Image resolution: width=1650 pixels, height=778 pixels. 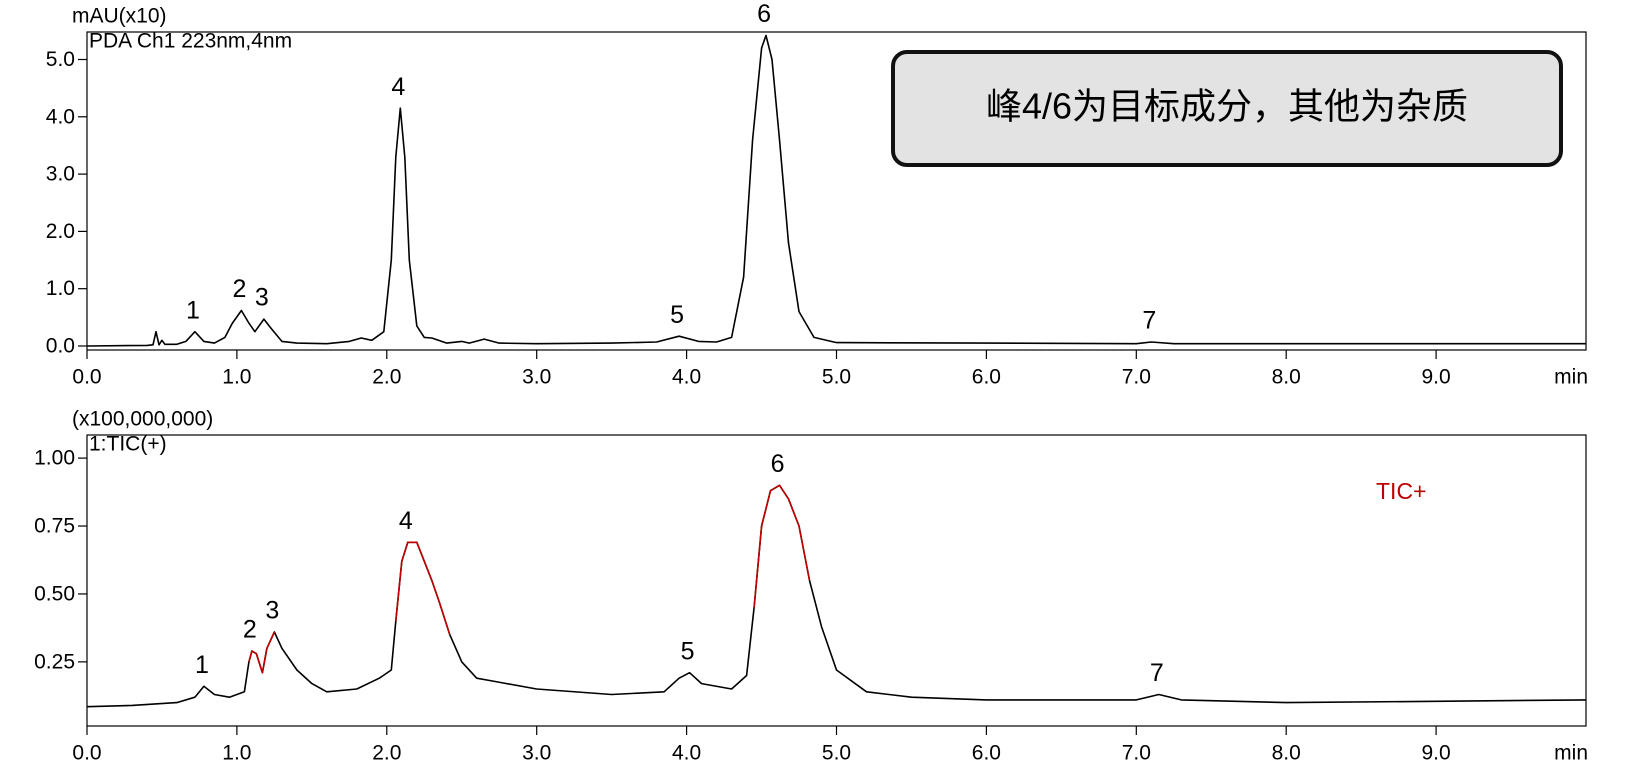 I want to click on y-tick-label: 2.0, so click(x=60, y=231).